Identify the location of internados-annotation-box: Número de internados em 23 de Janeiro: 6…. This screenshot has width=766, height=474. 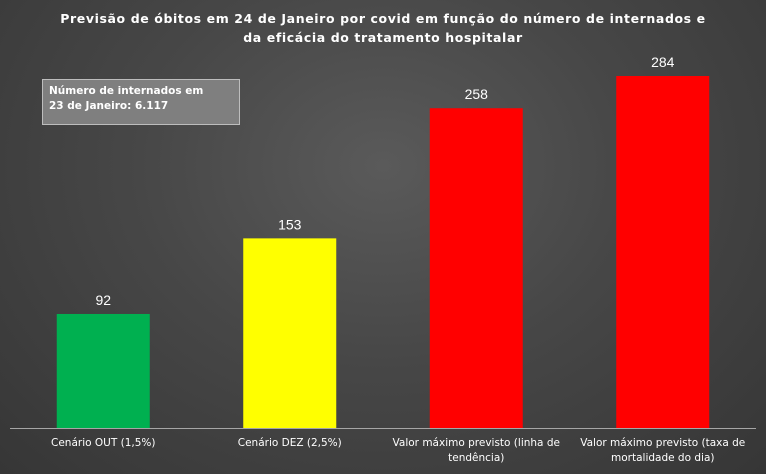
(141, 102).